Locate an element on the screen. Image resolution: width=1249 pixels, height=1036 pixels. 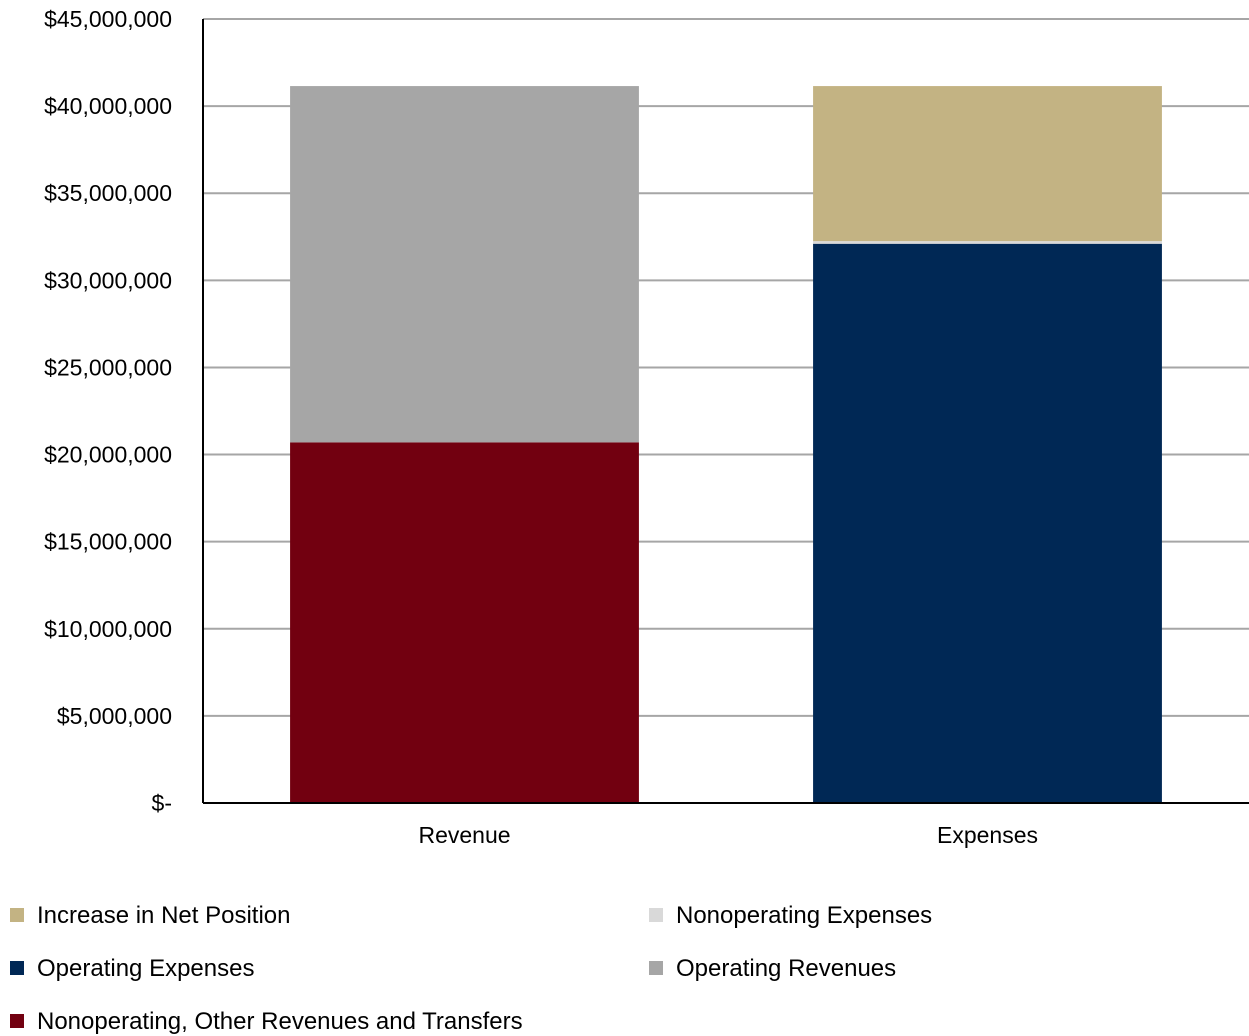
legend-label: Nonoperating Expenses is located at coordinates (804, 915).